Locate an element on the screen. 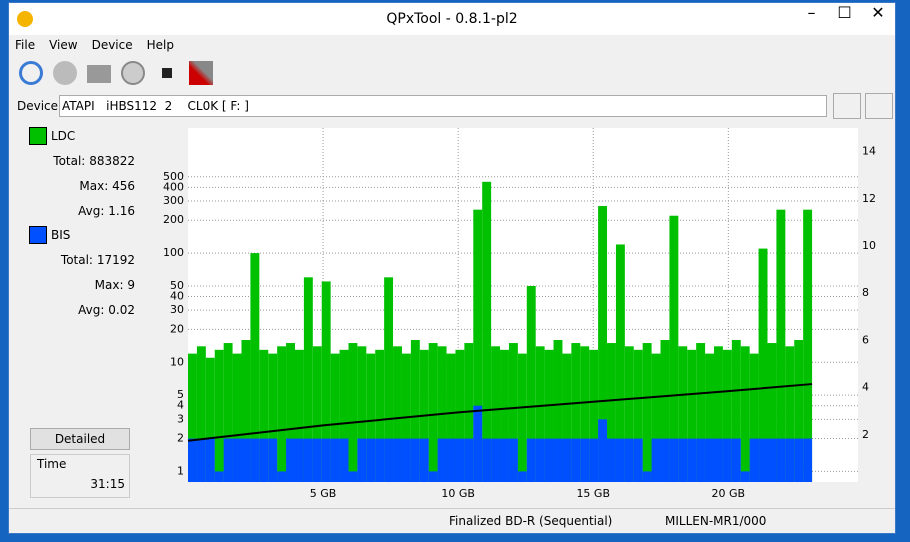  y-tick-label: 200 is located at coordinates (173, 219).